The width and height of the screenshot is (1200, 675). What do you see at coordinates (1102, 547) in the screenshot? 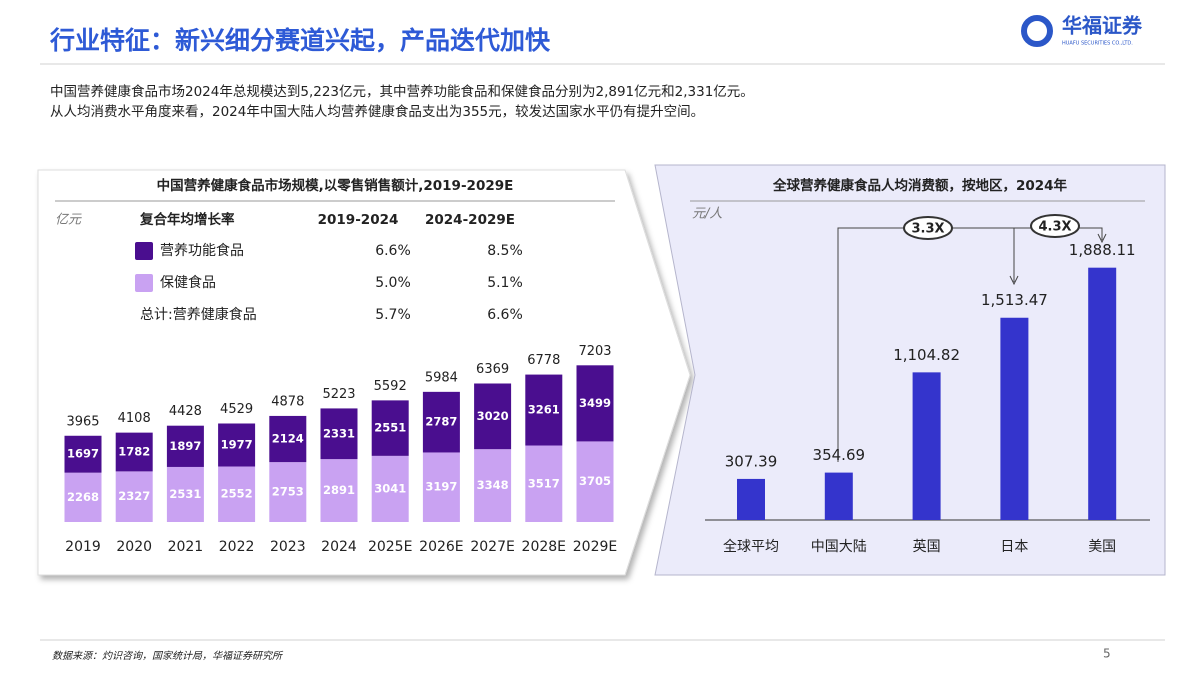
I see `x-tick-label: 美国` at bounding box center [1102, 547].